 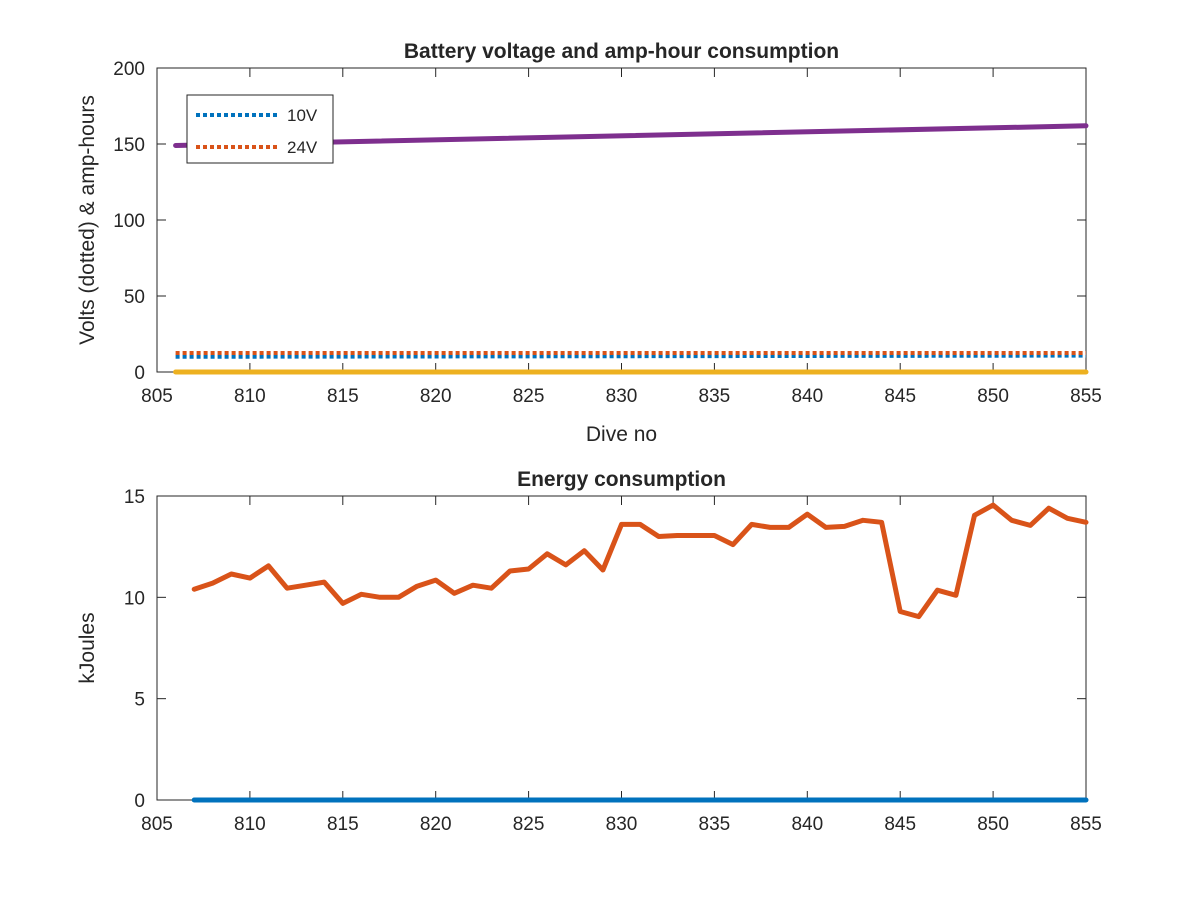 I want to click on chart-0-ytick-label: 50, so click(x=134, y=297).